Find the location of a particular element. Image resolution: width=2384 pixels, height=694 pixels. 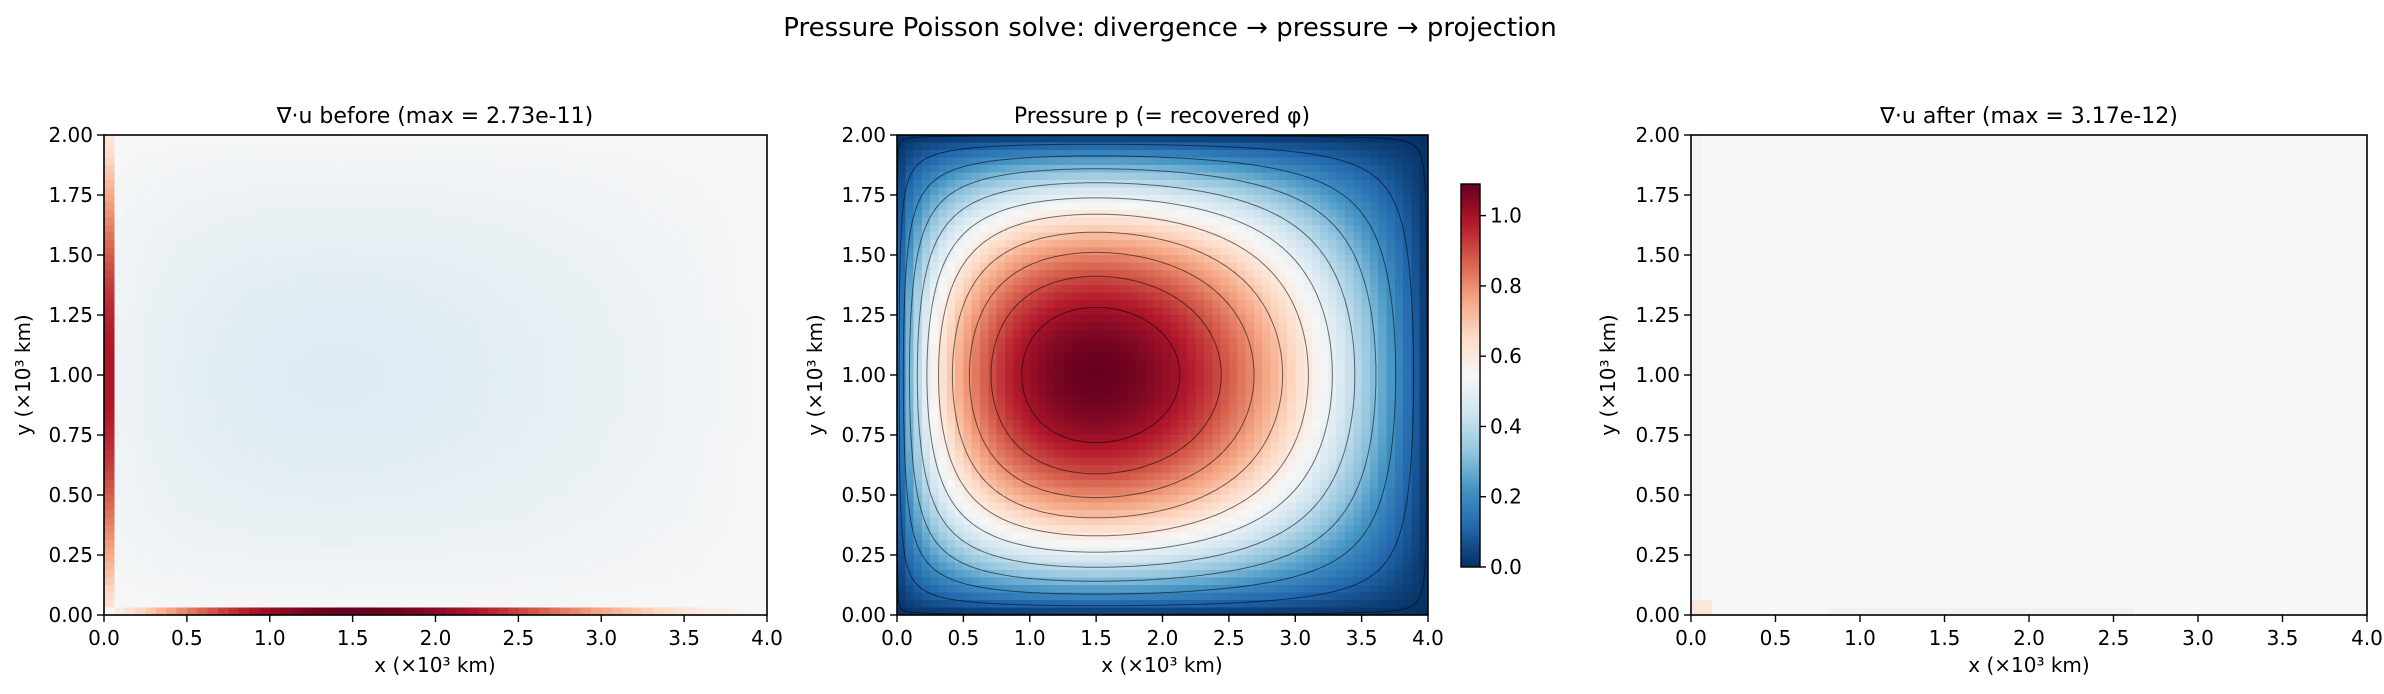

colorbar-frame is located at coordinates (1470, 375).